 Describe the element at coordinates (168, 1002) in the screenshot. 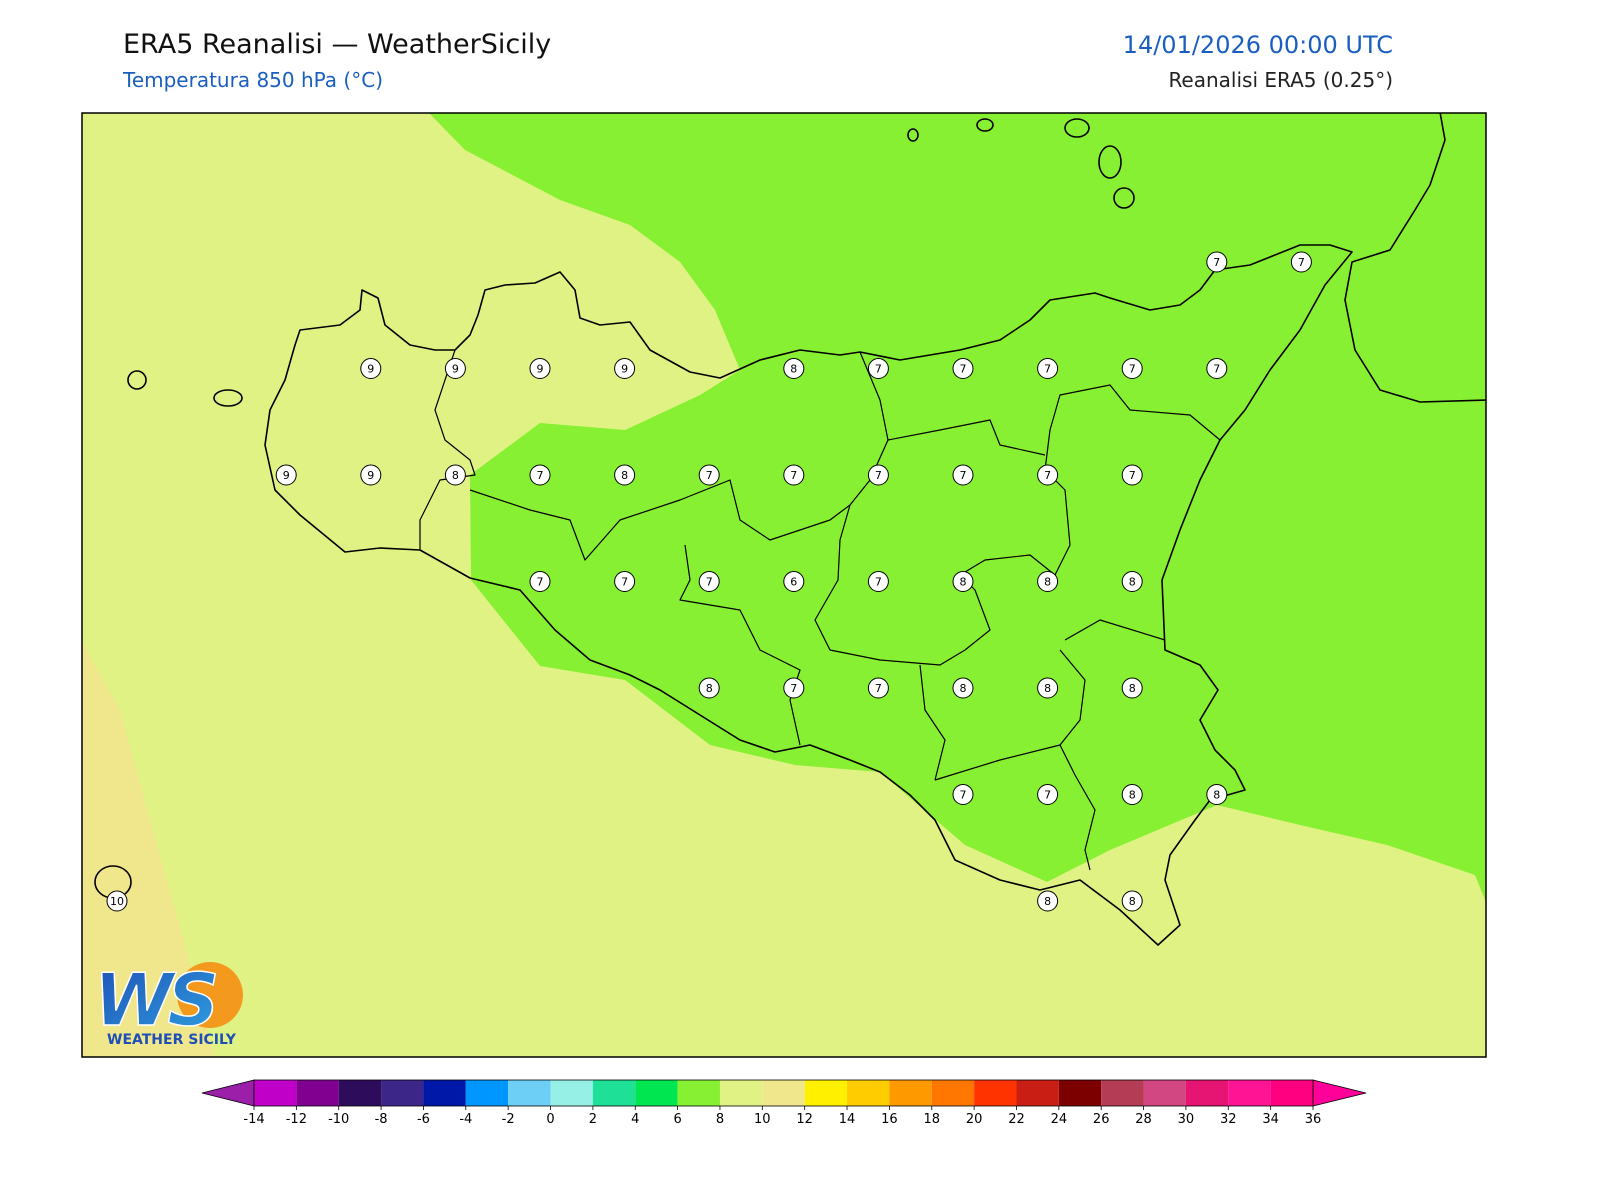

I see `logo: WS WEATHER SICILY` at that location.